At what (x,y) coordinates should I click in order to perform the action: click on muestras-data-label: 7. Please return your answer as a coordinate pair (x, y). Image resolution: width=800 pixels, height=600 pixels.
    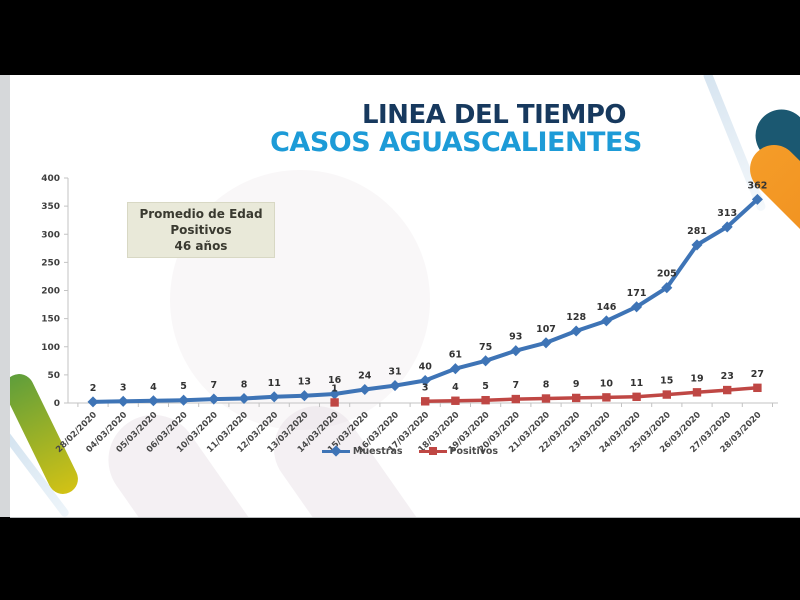
    Looking at the image, I should click on (213, 385).